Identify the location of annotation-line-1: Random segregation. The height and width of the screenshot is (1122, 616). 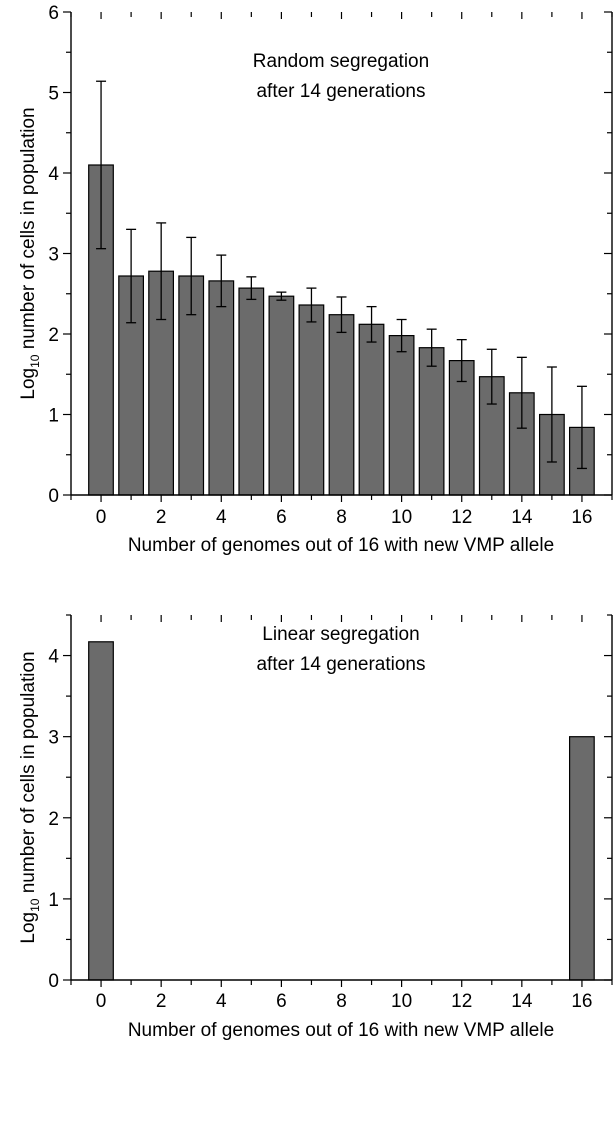
(341, 61).